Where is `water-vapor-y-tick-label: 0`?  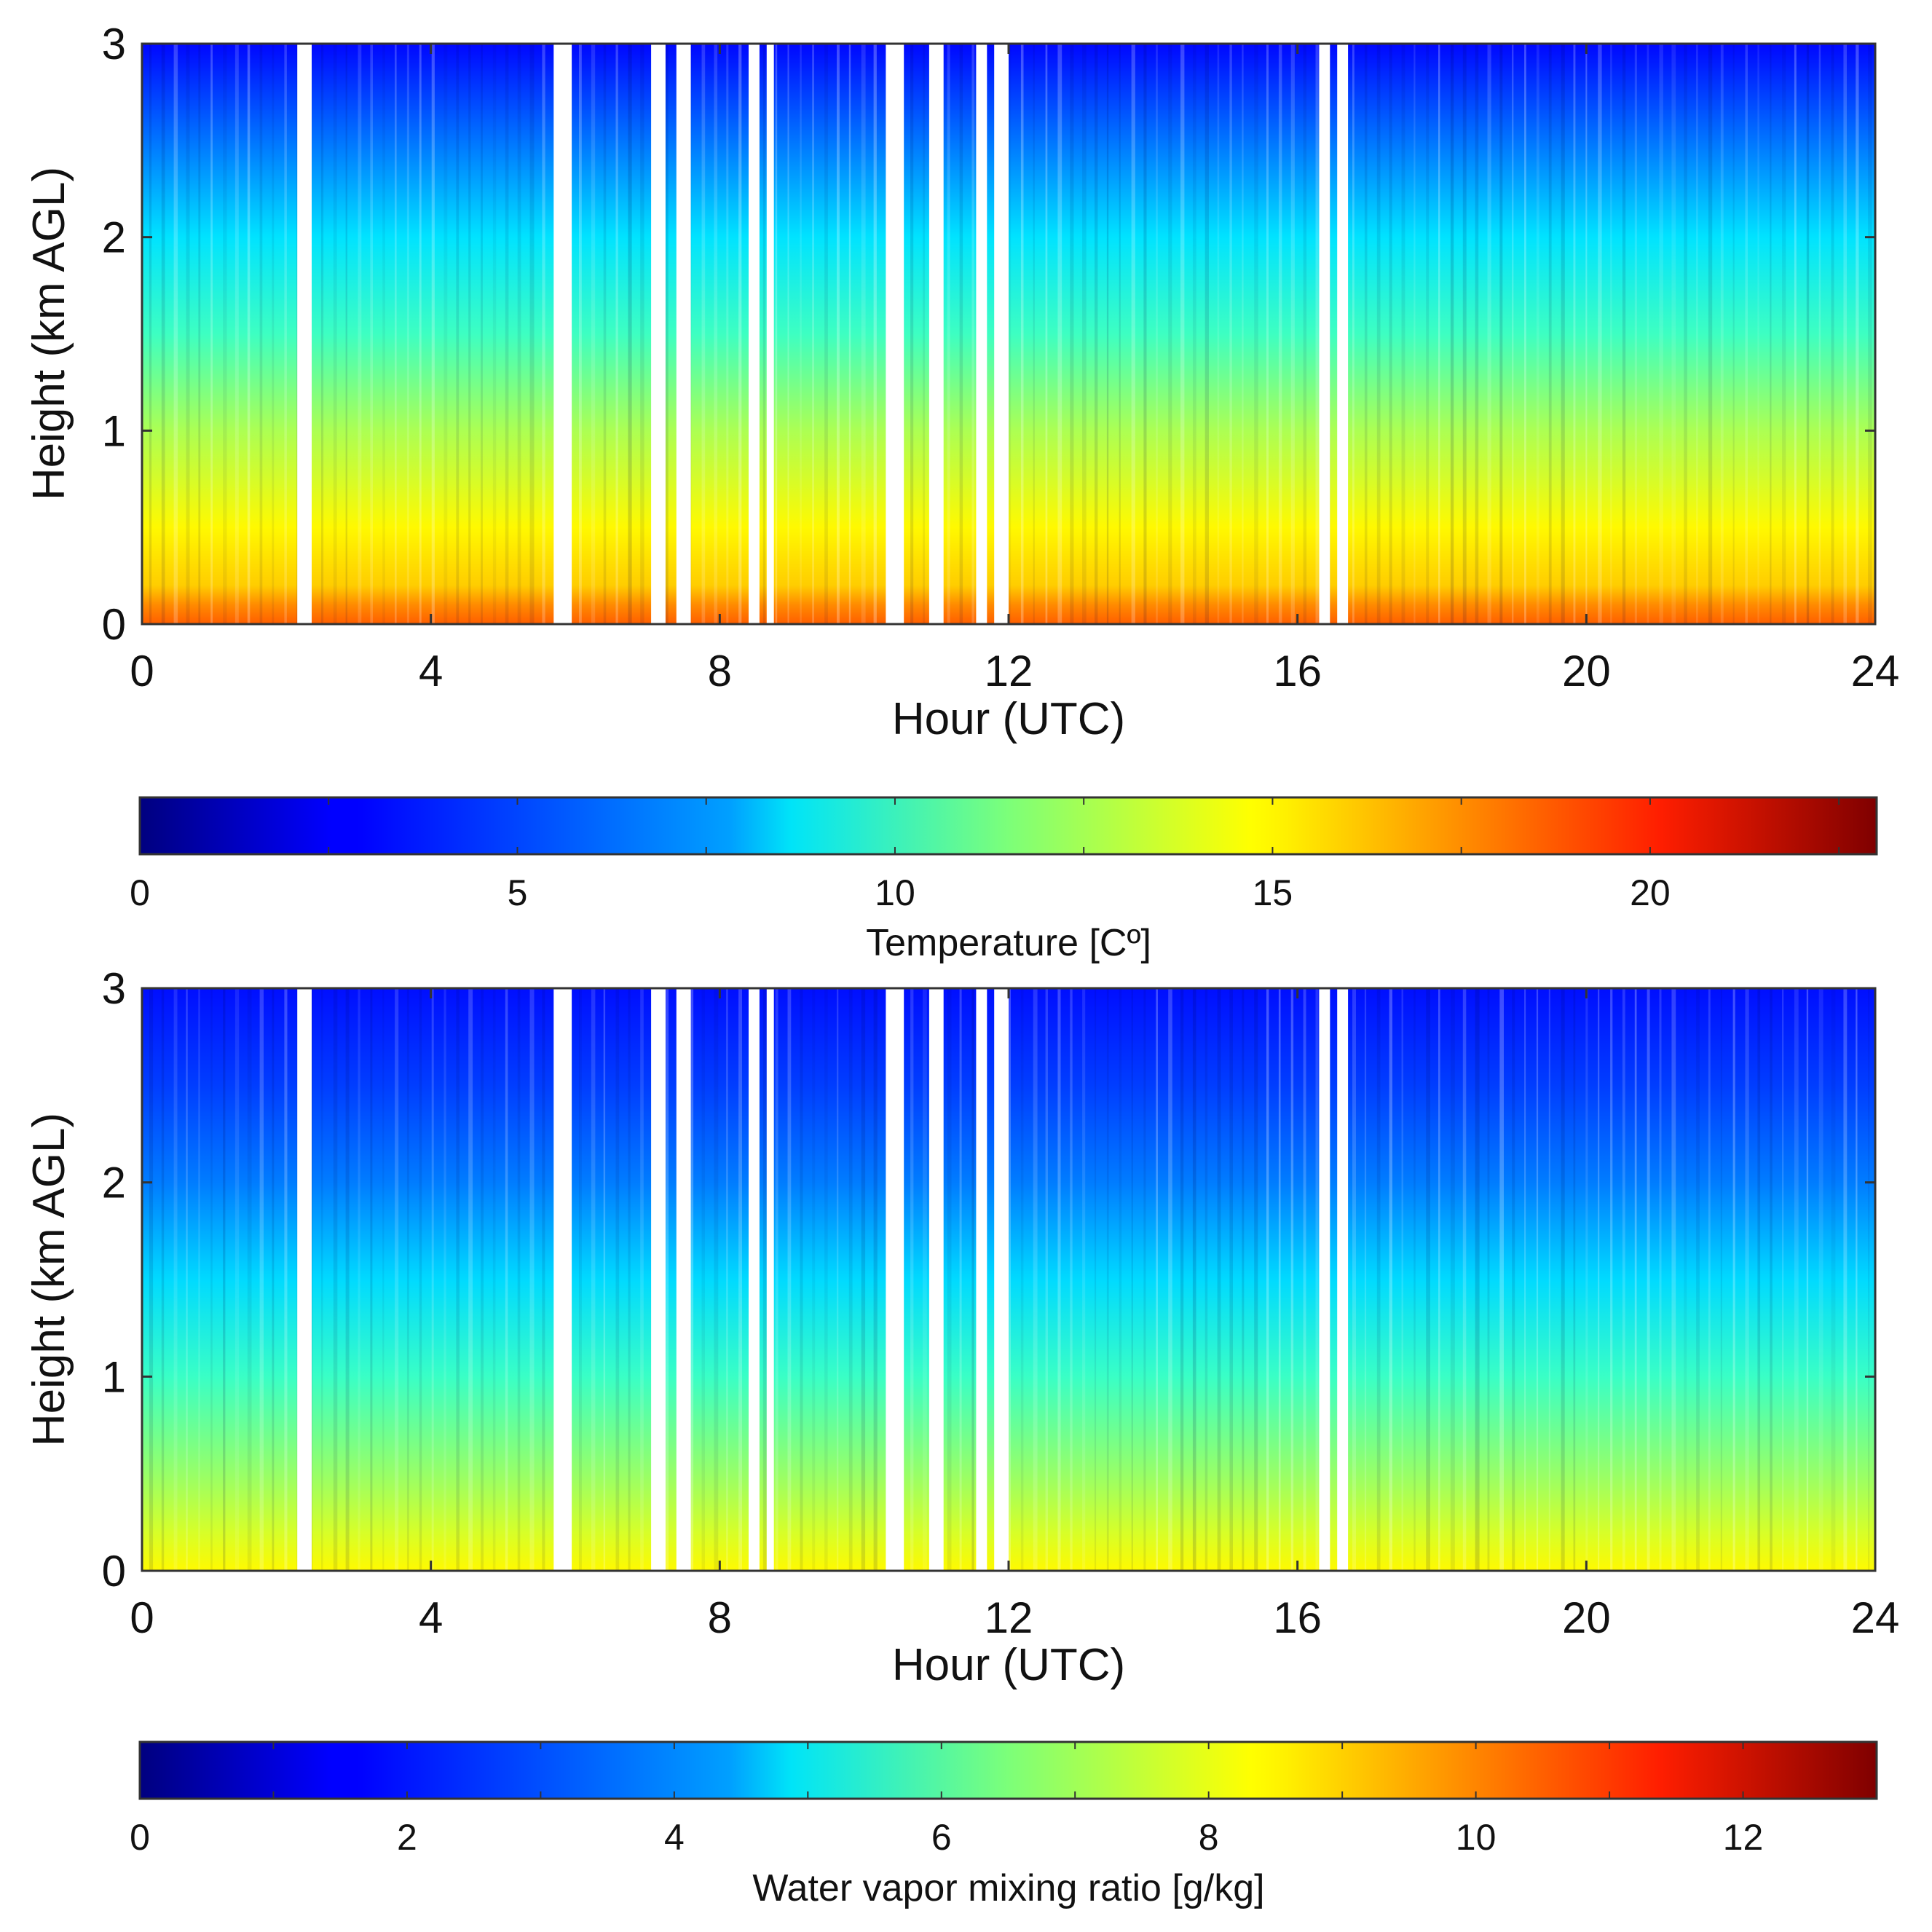
water-vapor-y-tick-label: 0 is located at coordinates (114, 1572).